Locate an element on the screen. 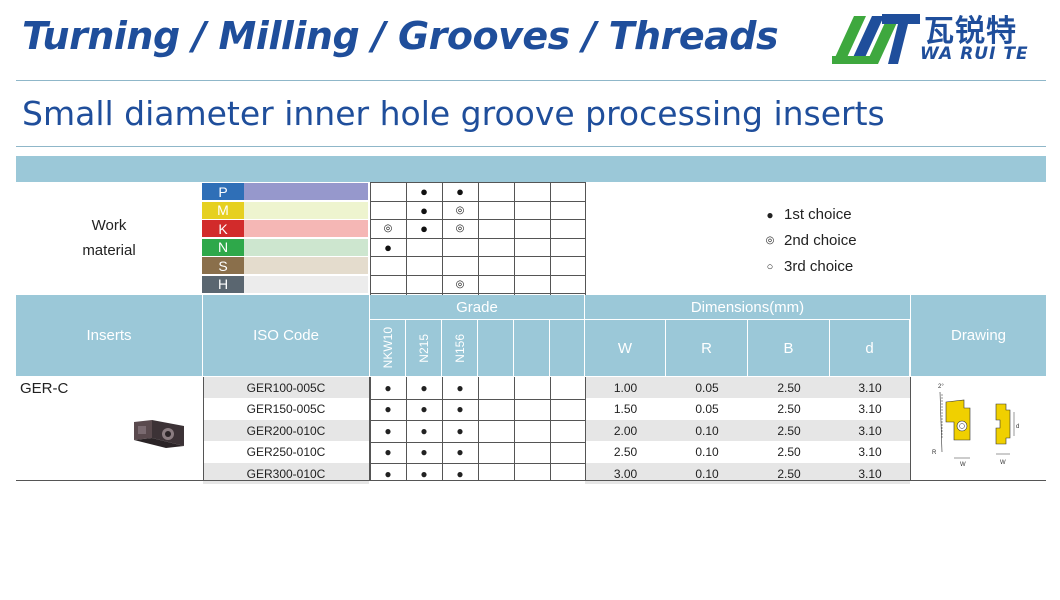  drawing-angle-label: 2° is located at coordinates (941, 387).